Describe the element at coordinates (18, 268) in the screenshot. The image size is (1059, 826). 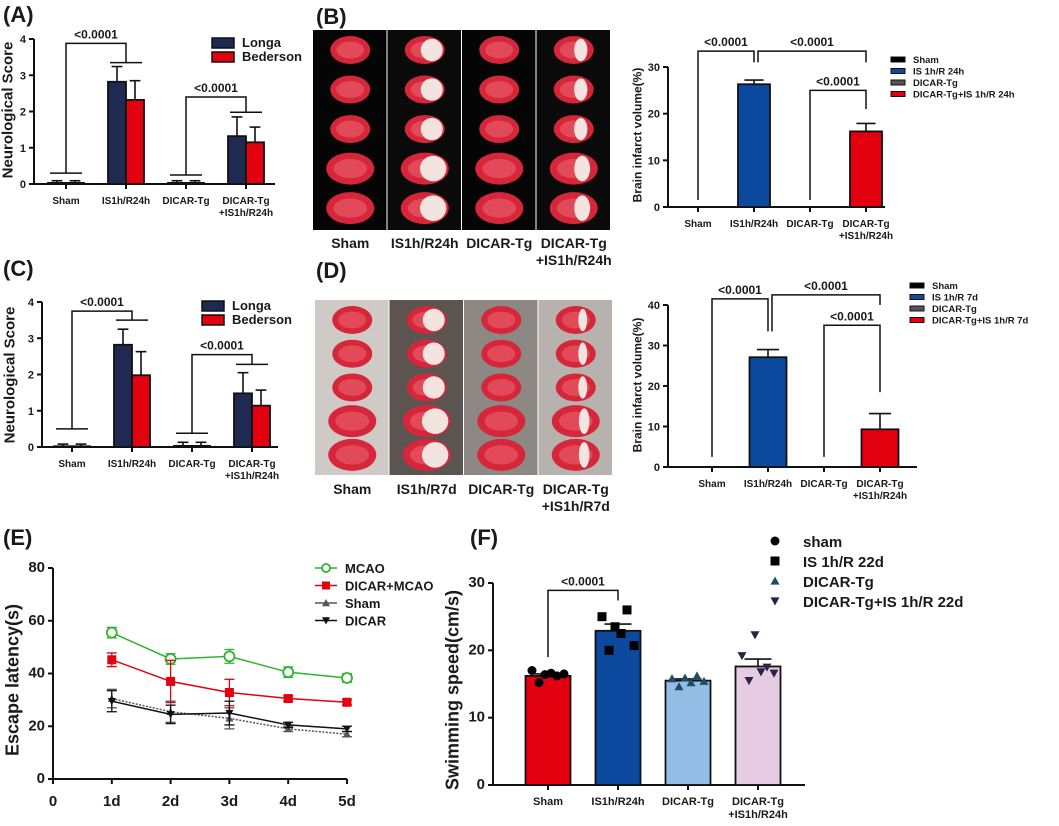
I see `panel-label-c: (C)` at that location.